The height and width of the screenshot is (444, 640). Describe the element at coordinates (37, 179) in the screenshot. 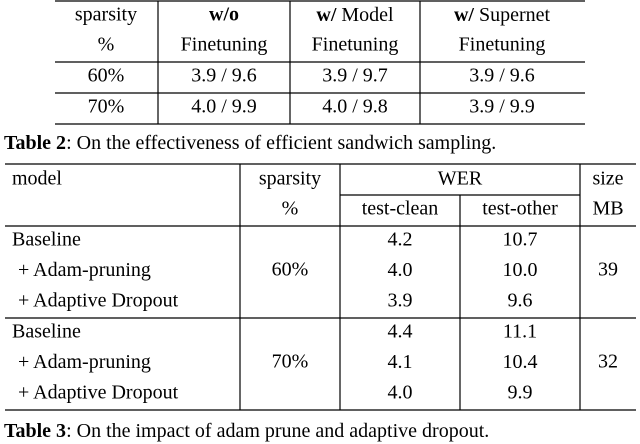

I see `header-cell: model` at that location.